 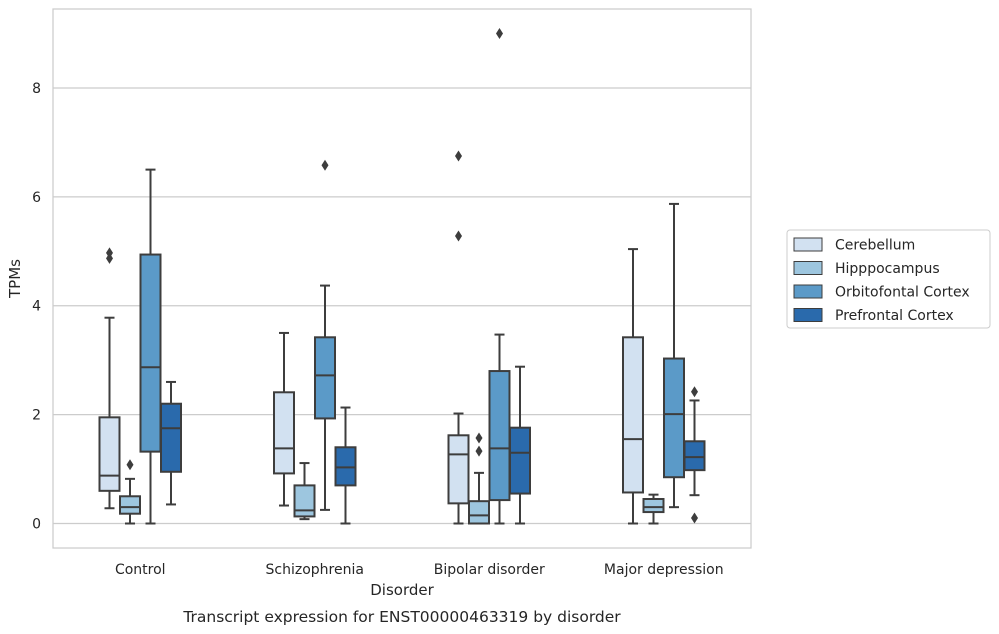 What do you see at coordinates (36, 198) in the screenshot?
I see `y-tick-label: 6` at bounding box center [36, 198].